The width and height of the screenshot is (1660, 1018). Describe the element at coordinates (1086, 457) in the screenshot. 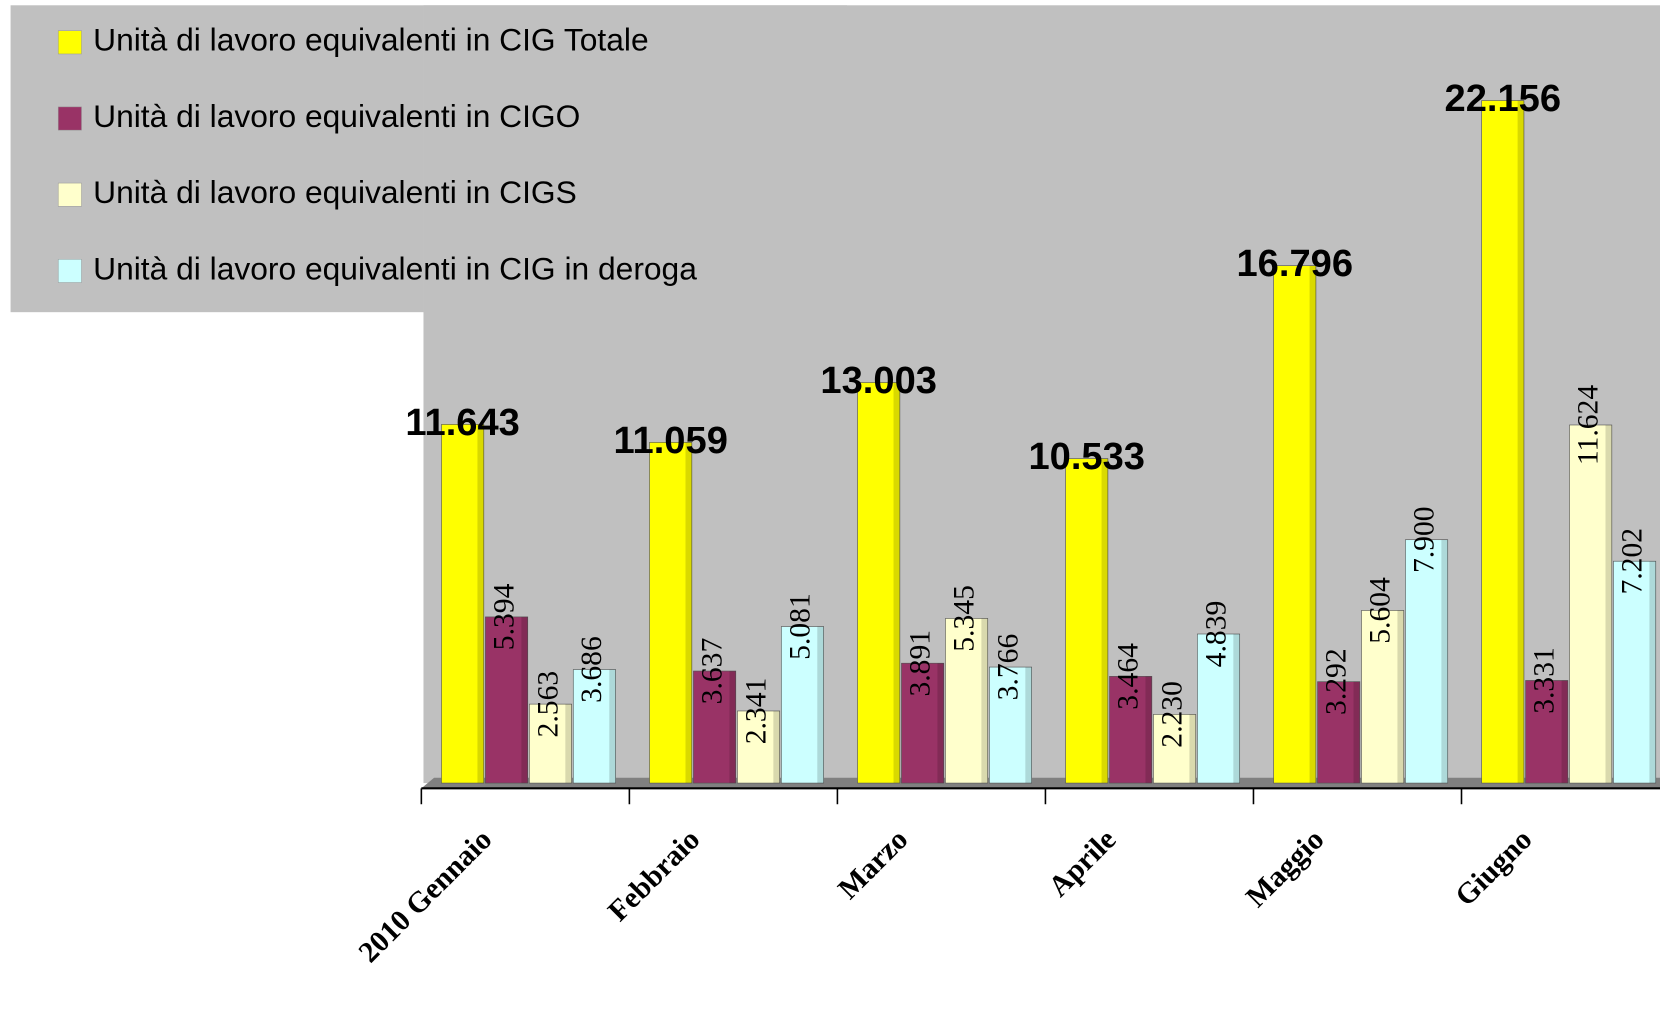

I see `value-label: 10.533` at that location.